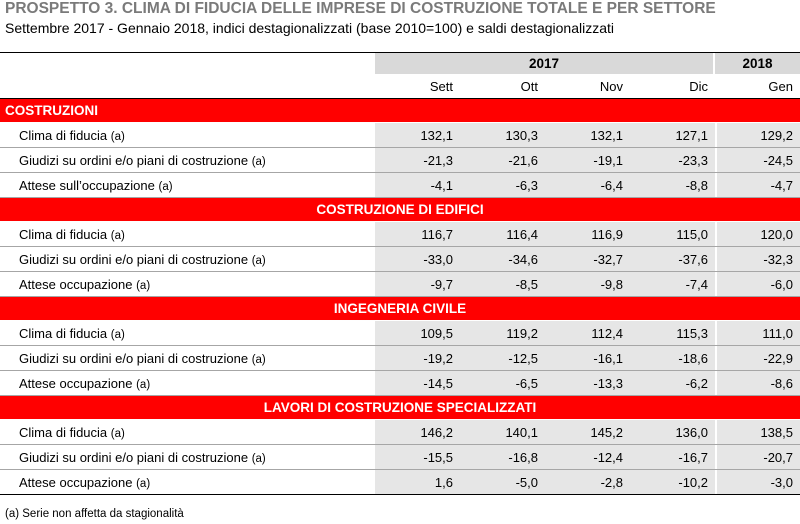 The image size is (800, 524). Describe the element at coordinates (758, 259) in the screenshot. I see `value-cell: -32,3` at that location.